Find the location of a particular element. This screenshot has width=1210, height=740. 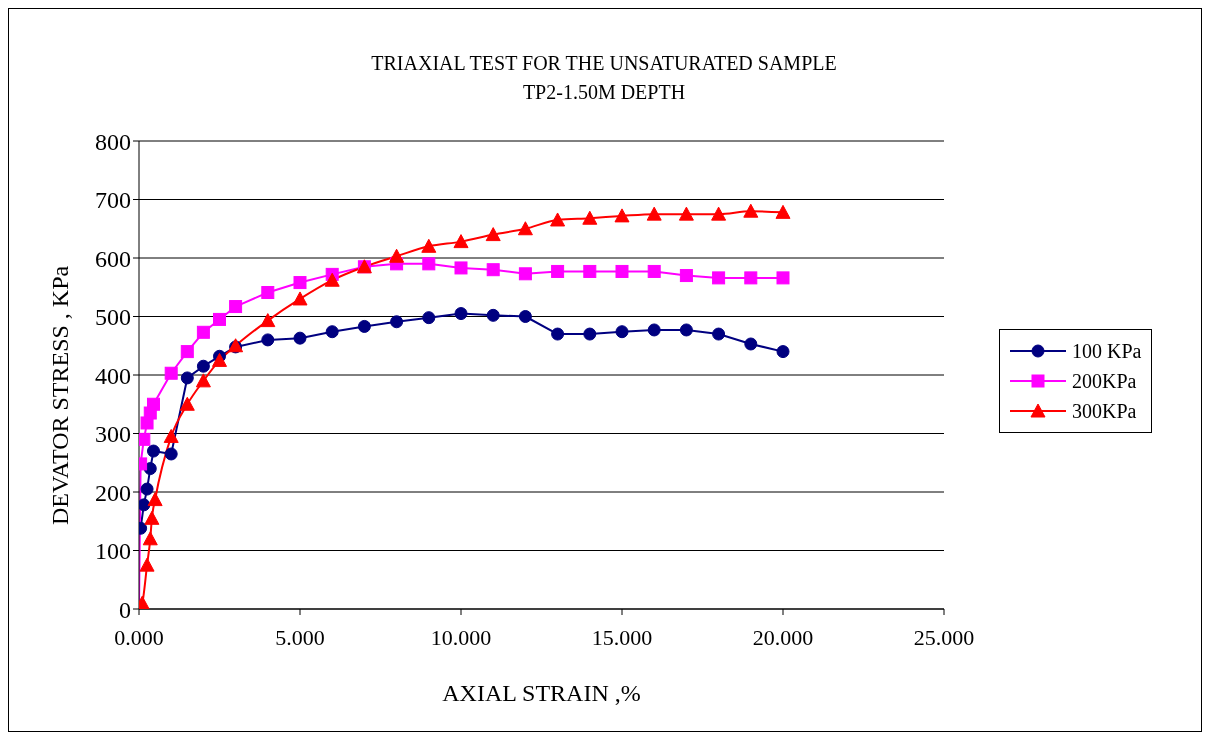

y-tick-label: 200 is located at coordinates (113, 492).